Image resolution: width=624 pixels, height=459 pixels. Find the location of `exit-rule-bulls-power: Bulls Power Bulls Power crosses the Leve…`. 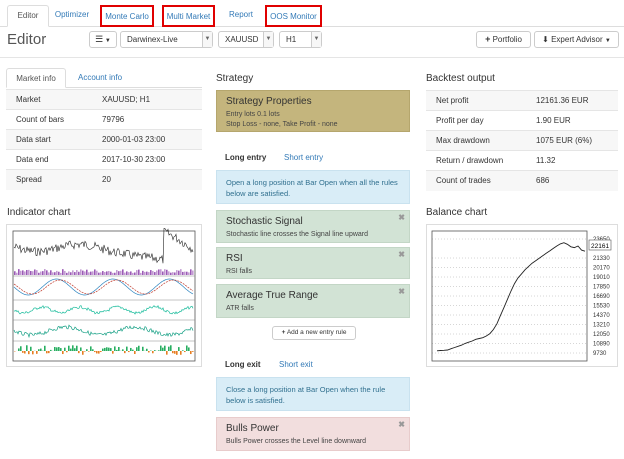

exit-rule-bulls-power: Bulls Power Bulls Power crosses the Leve… is located at coordinates (313, 434).